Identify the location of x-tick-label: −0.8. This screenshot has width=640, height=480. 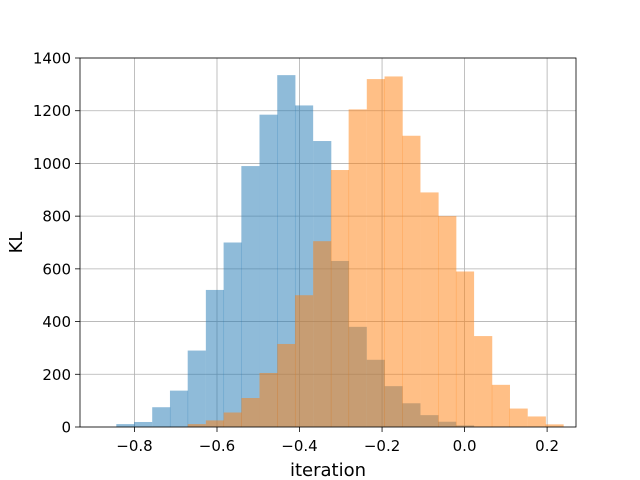
(134, 446).